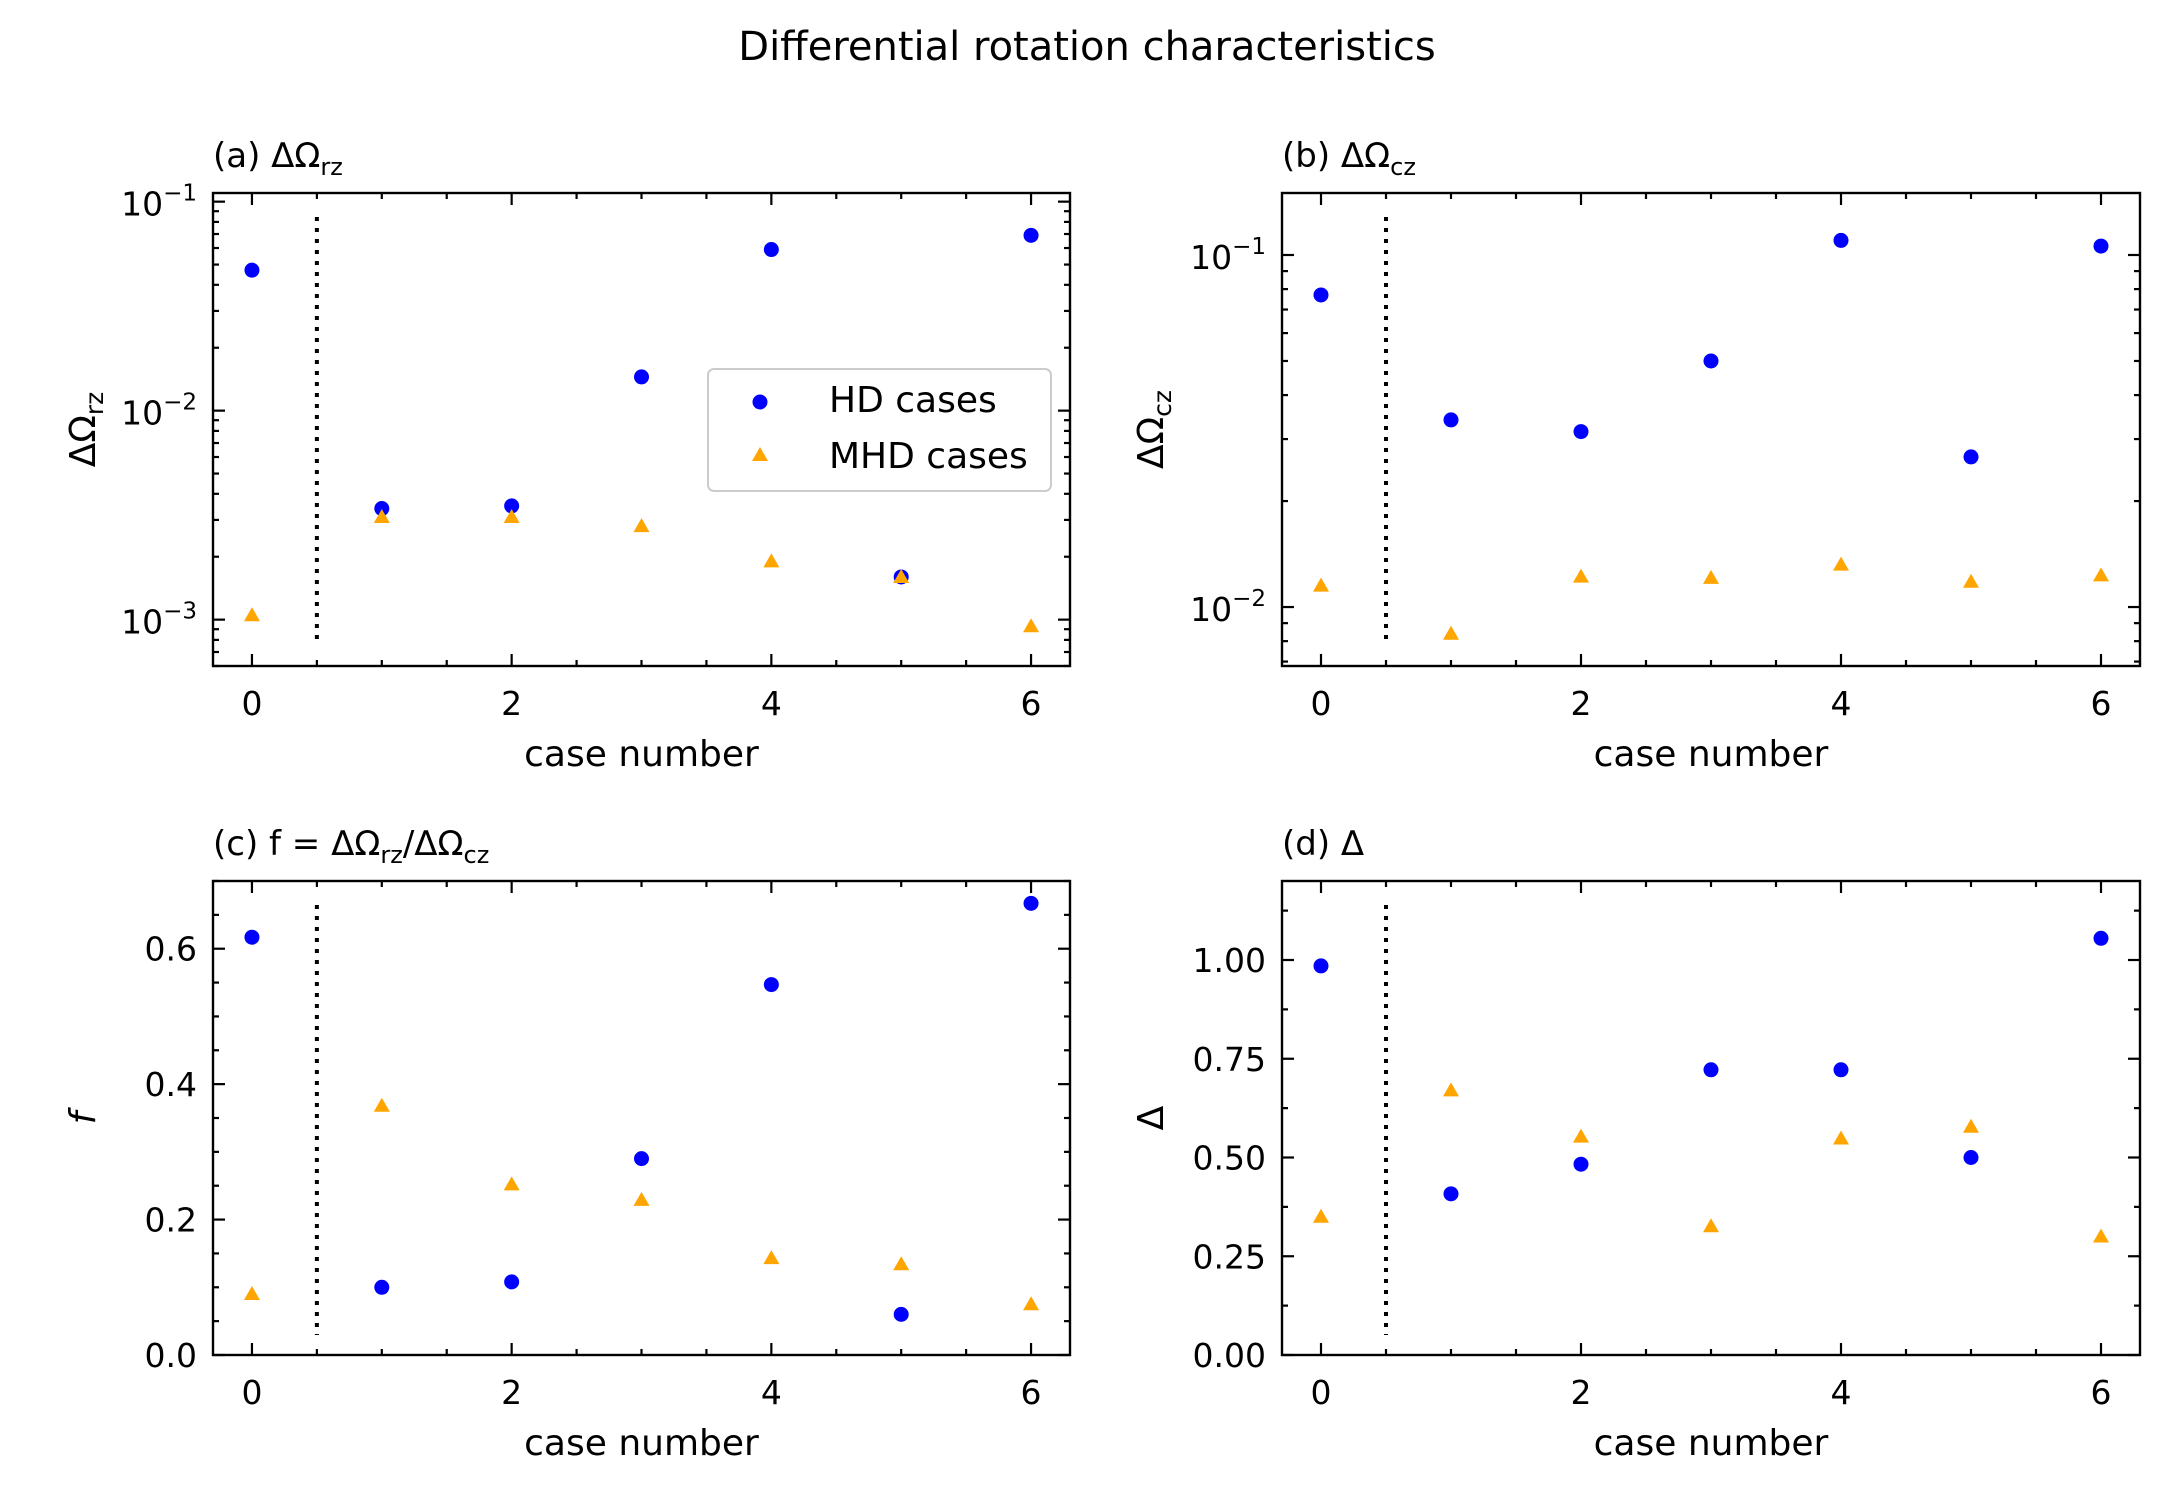 Image resolution: width=2175 pixels, height=1500 pixels. Describe the element at coordinates (351, 846) in the screenshot. I see `panel-c-title: (c) f = ΔΩrz/ΔΩcz` at that location.